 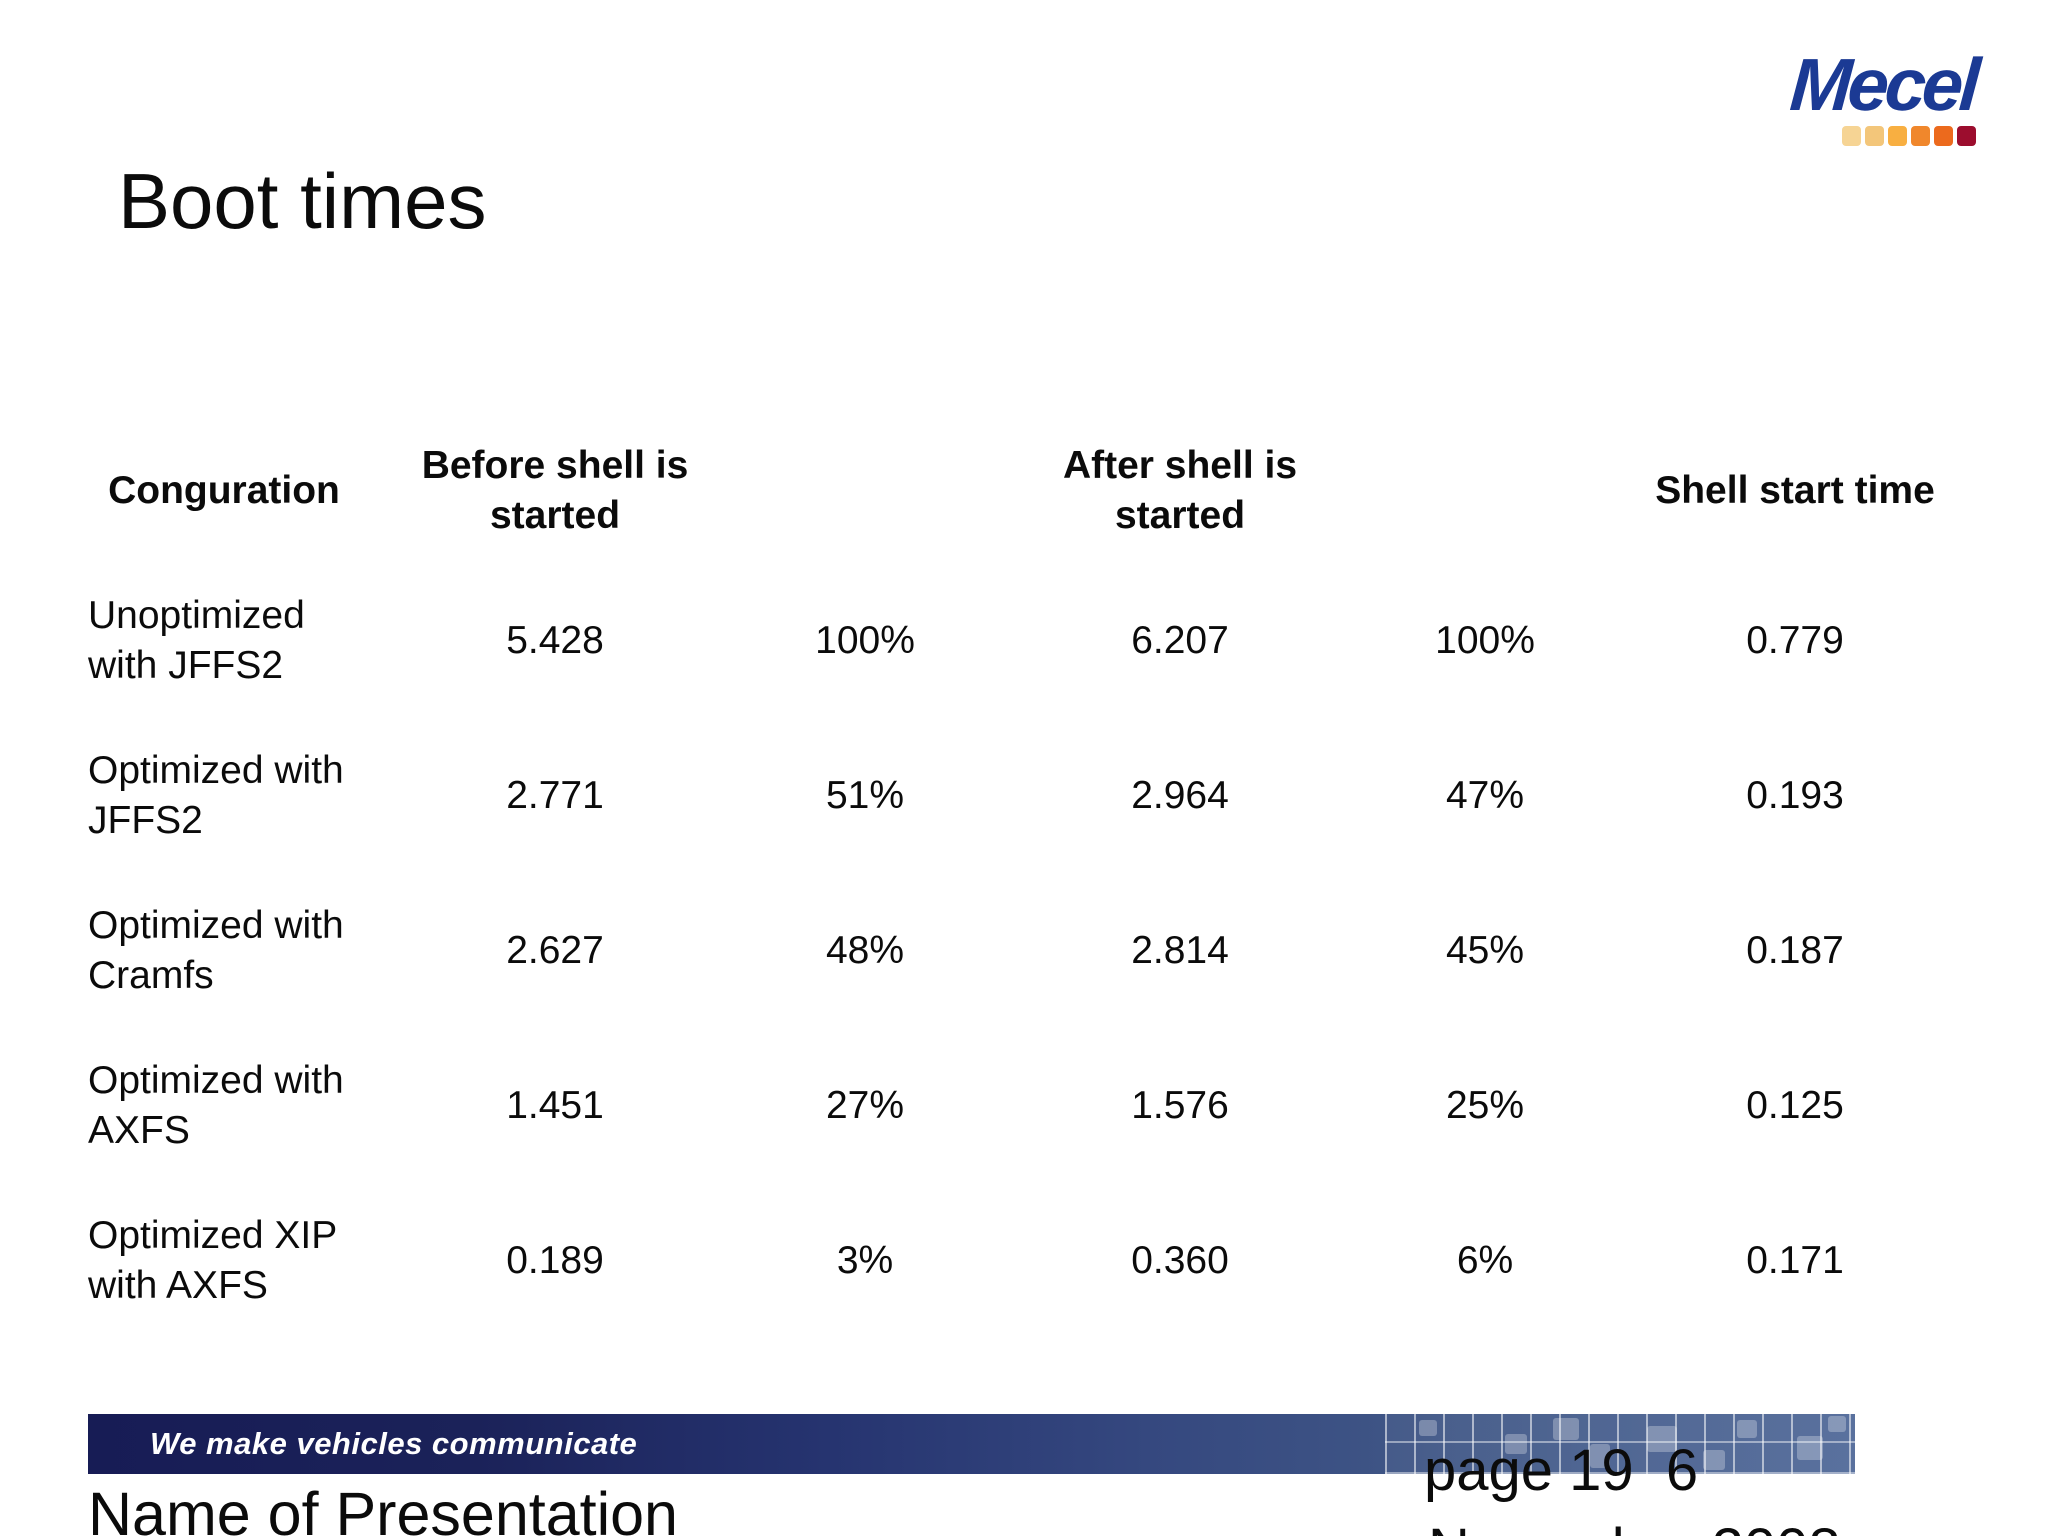 I want to click on cell-shell-start: 0.125, so click(x=1795, y=1105).